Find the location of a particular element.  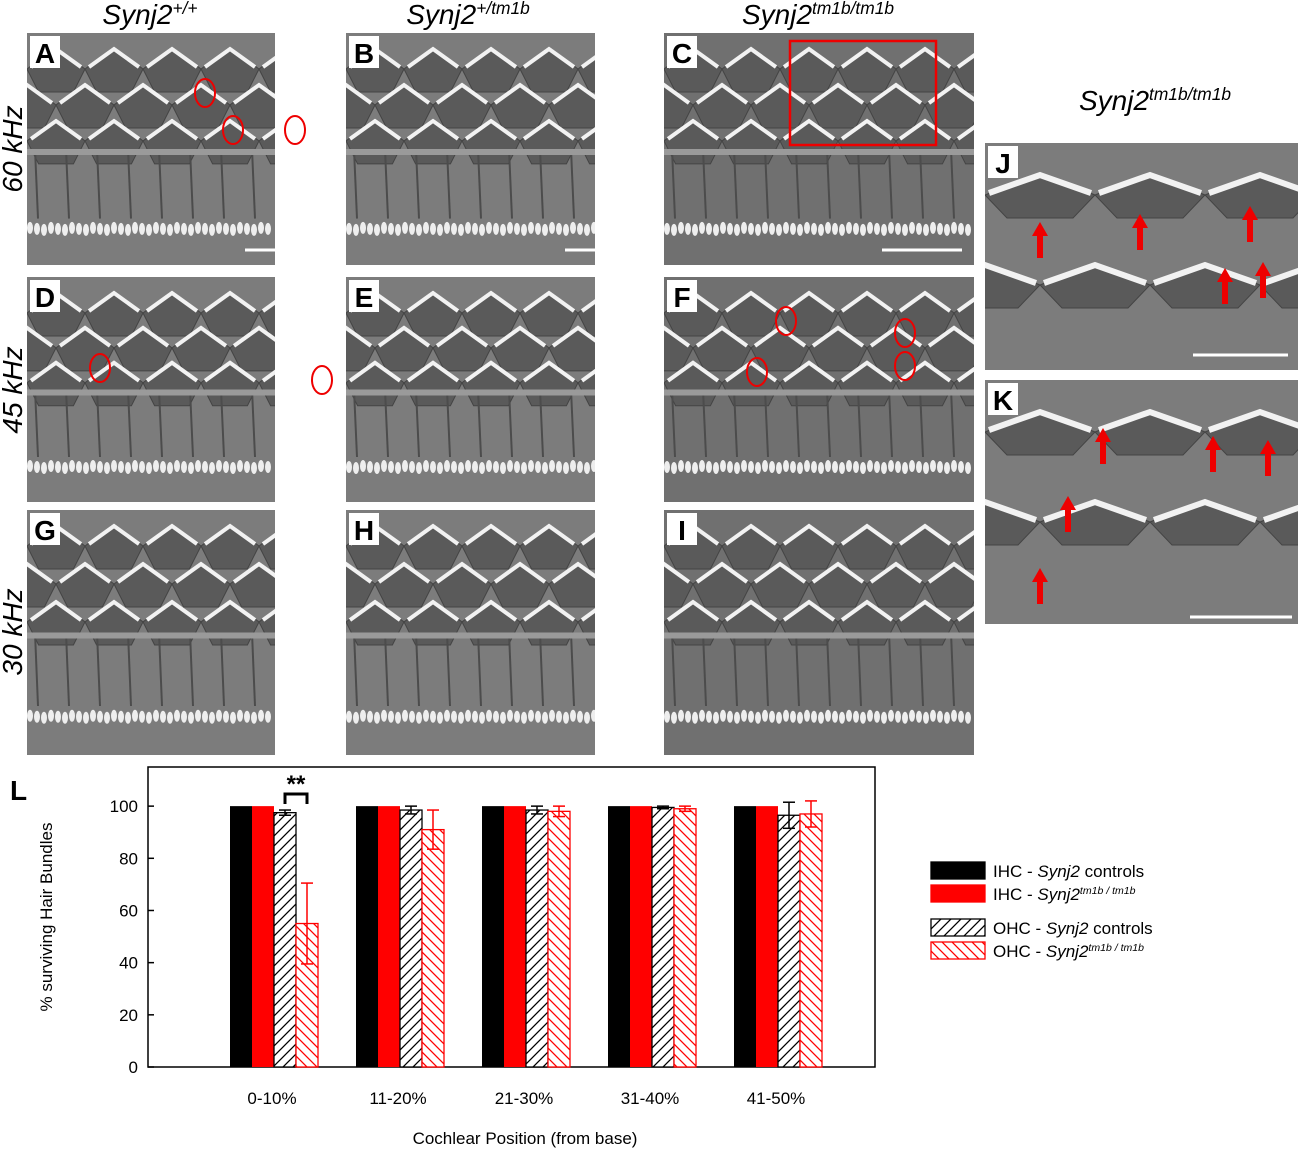

micrograph is located at coordinates (792, 389).